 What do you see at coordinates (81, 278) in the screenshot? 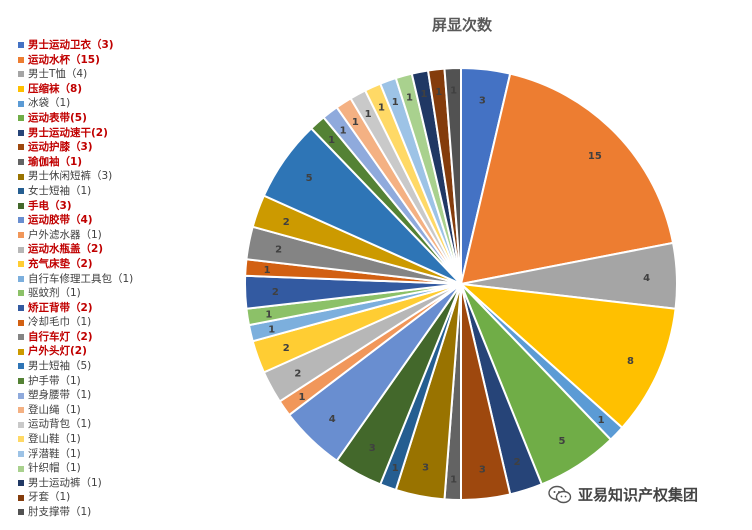
I see `legend-label: 自行车修理工具包（1)` at bounding box center [81, 278].